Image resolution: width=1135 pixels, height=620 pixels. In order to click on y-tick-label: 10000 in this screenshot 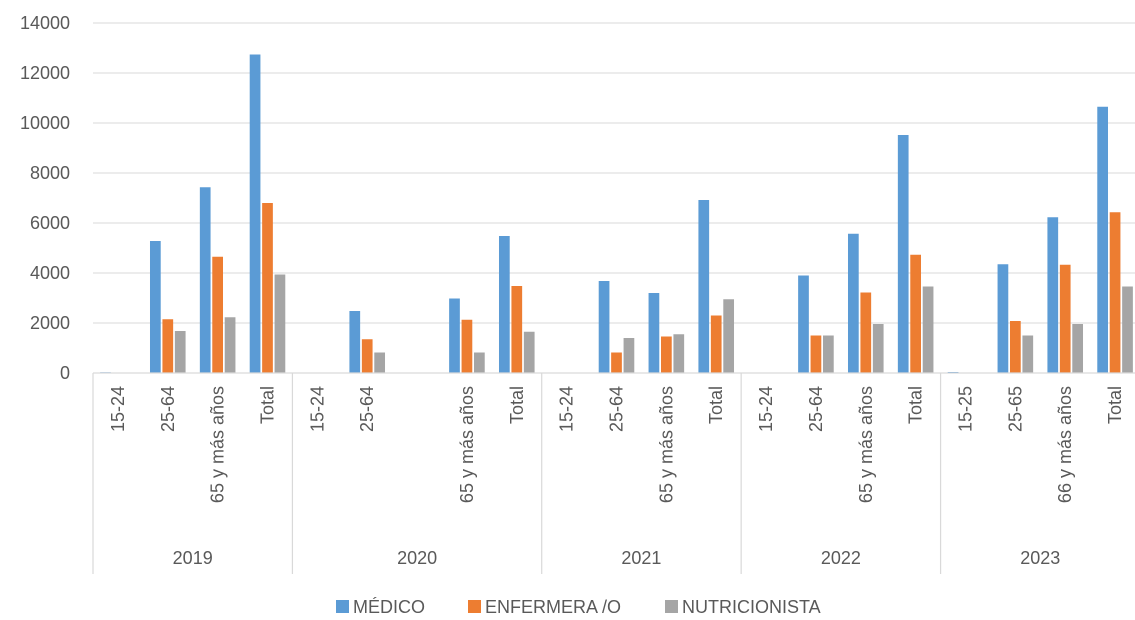, I will do `click(45, 123)`.